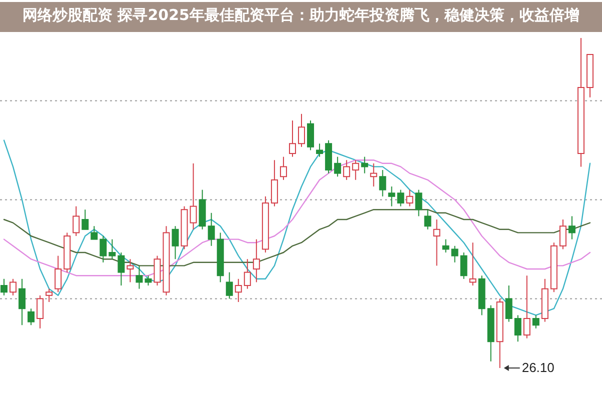 The width and height of the screenshot is (602, 399). I want to click on annotation: 26.10, so click(538, 367).